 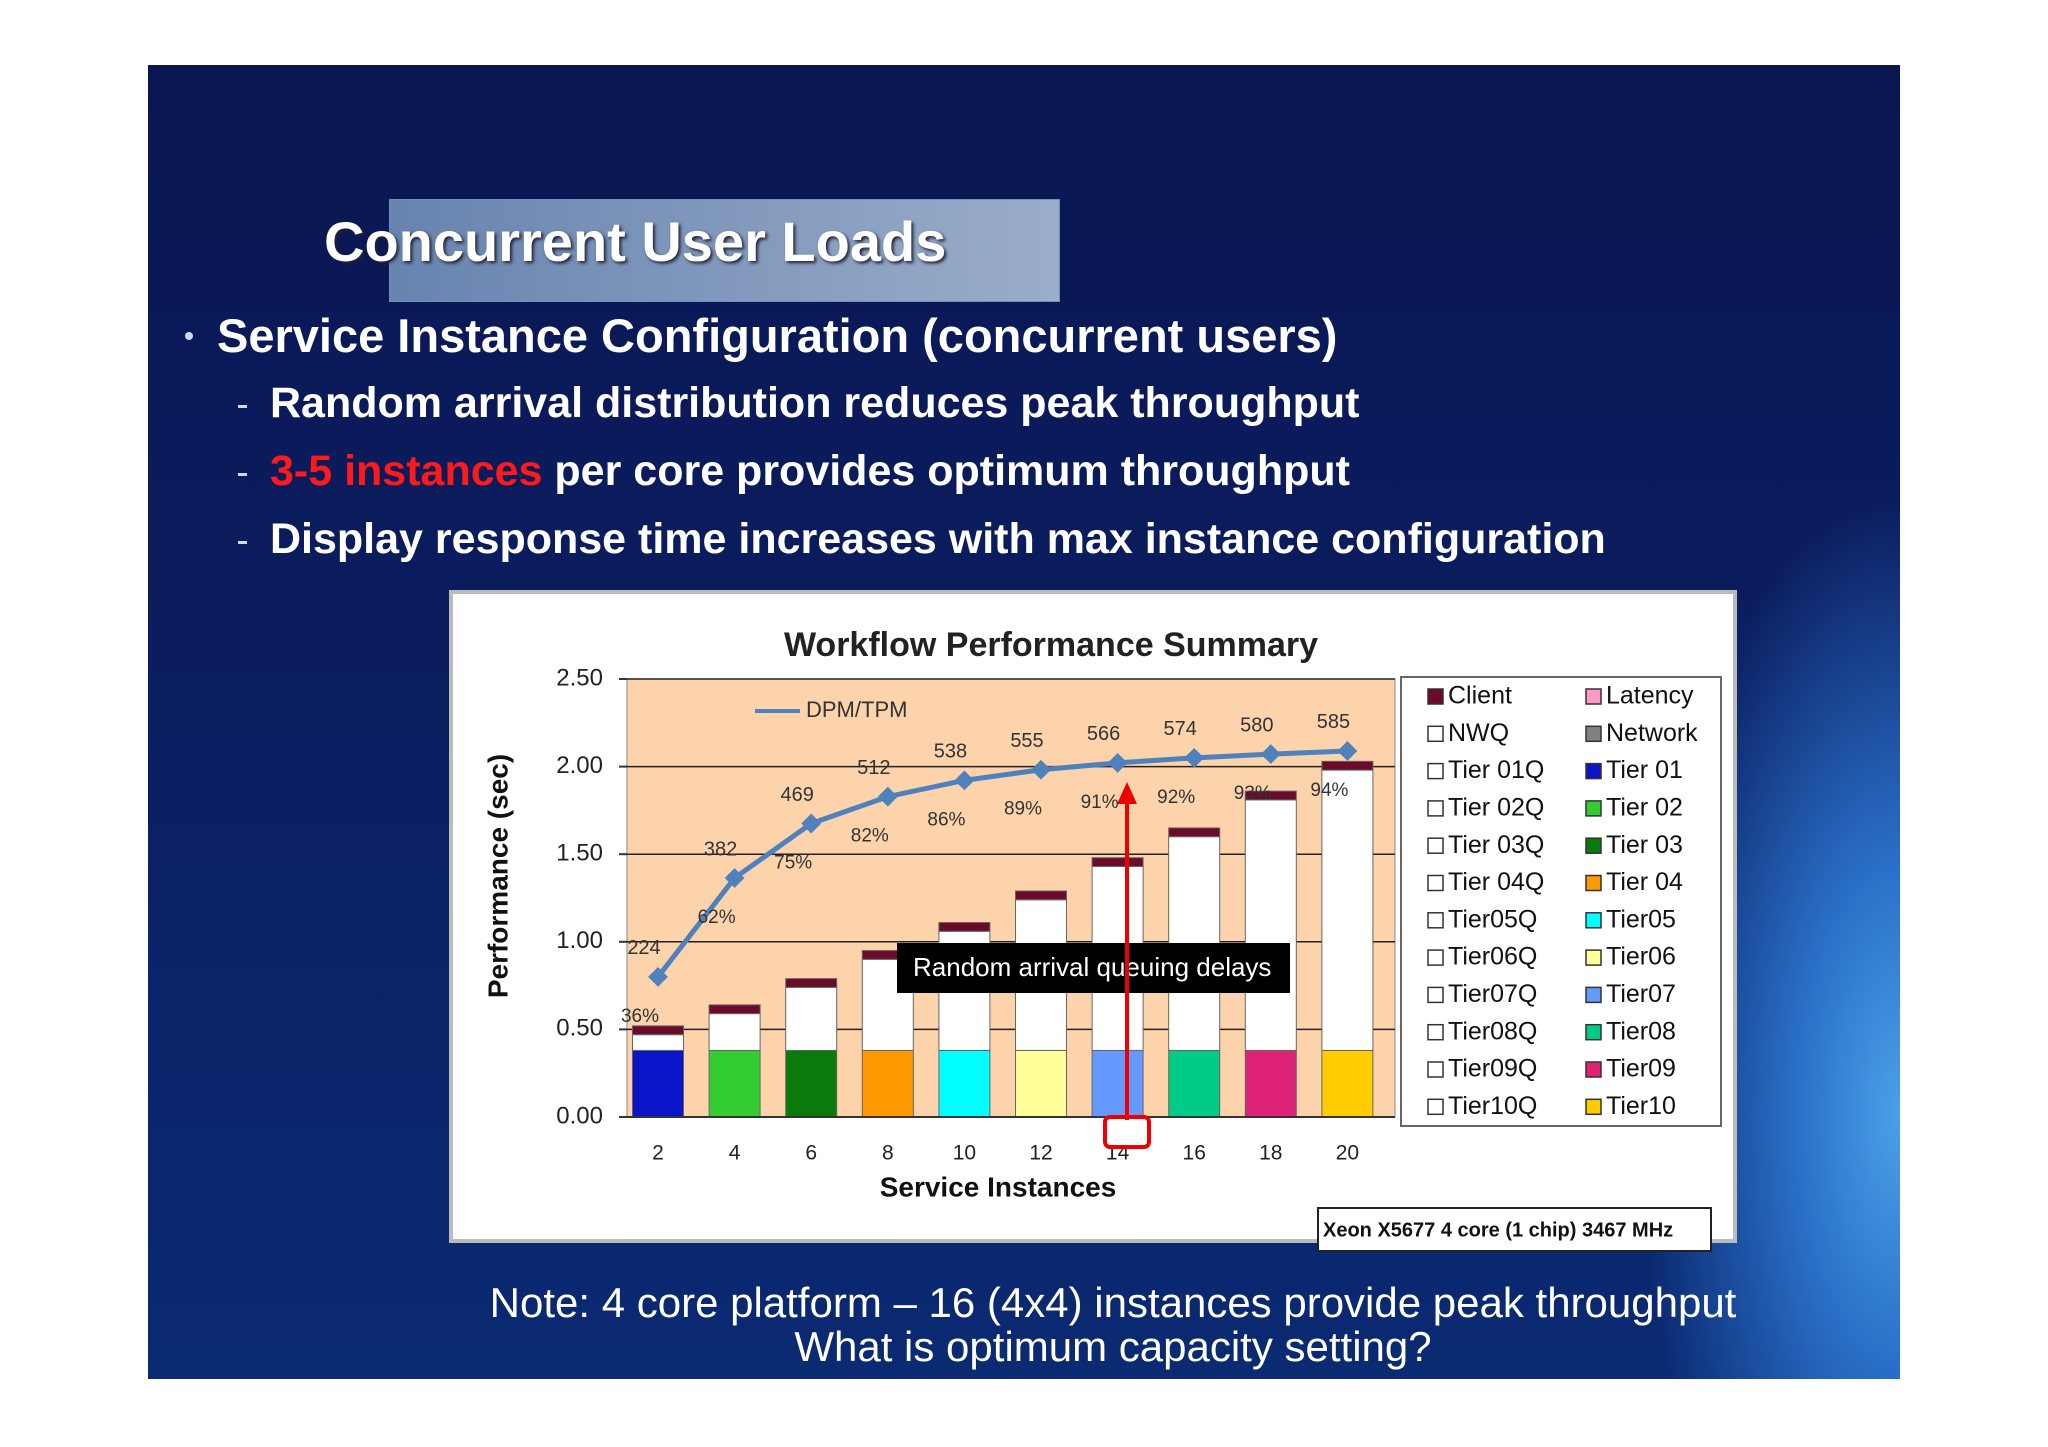 What do you see at coordinates (1480, 696) in the screenshot?
I see `legend-label: Client` at bounding box center [1480, 696].